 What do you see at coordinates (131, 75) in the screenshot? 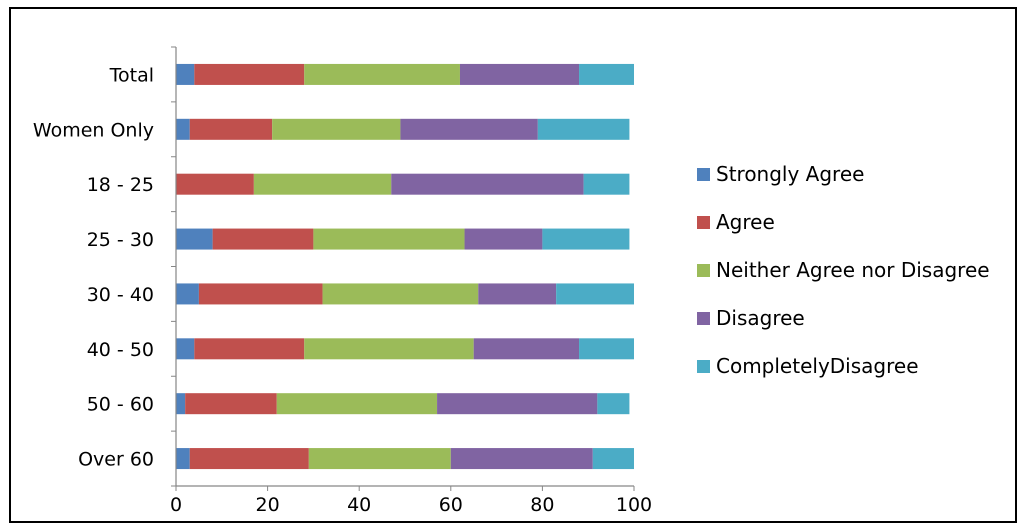
I see `category-label: Total` at bounding box center [131, 75].